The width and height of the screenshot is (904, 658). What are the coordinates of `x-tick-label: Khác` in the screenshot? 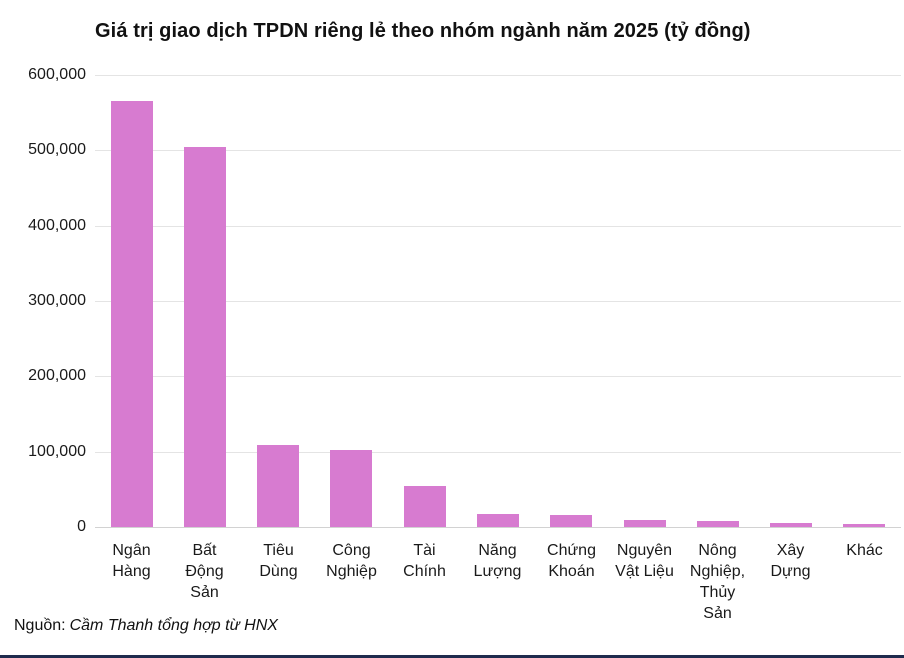 It's located at (864, 550).